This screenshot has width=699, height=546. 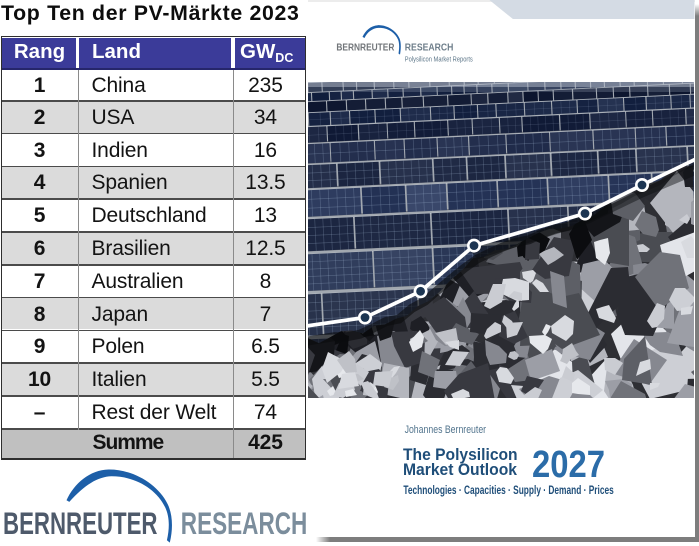 I want to click on svg-text: Market Outlook, so click(x=460, y=470).